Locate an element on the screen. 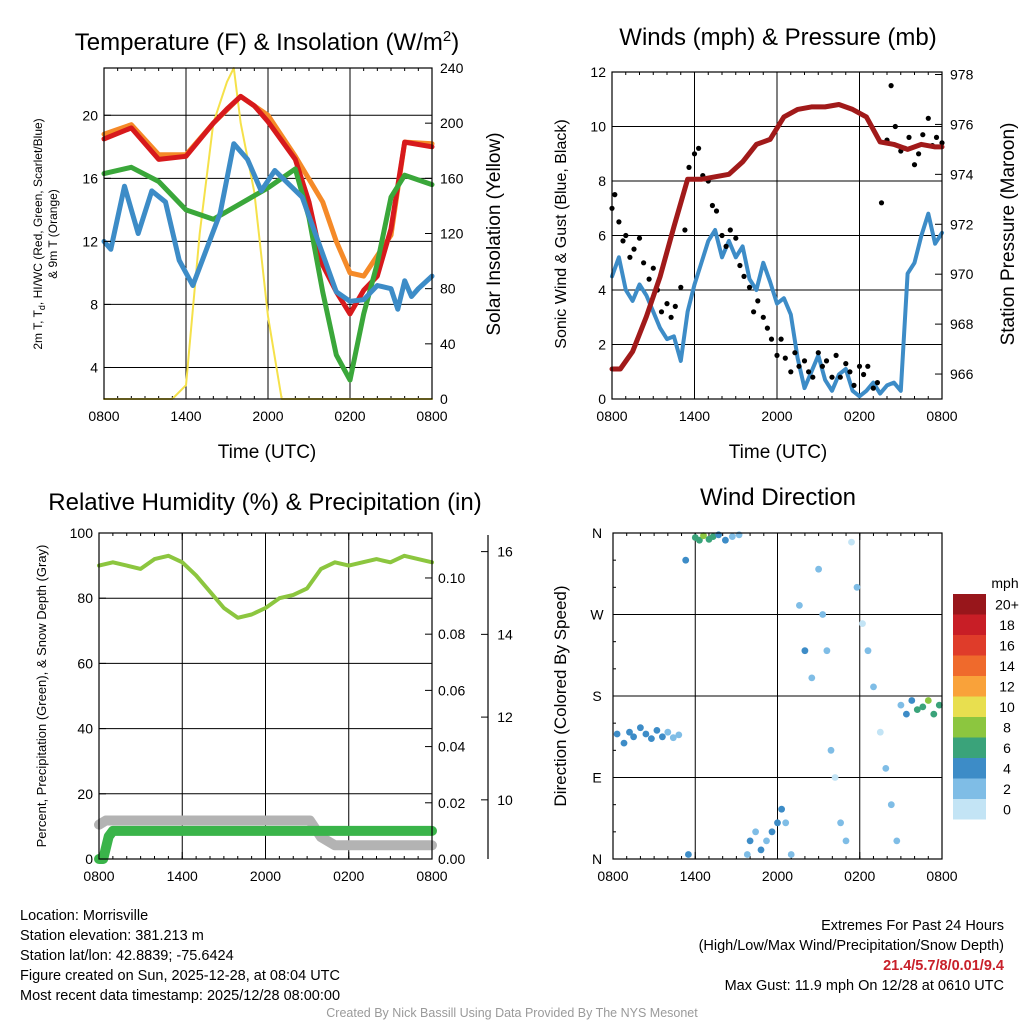 The height and width of the screenshot is (1024, 1024). rh-xtick-label: 0800 is located at coordinates (431, 876).